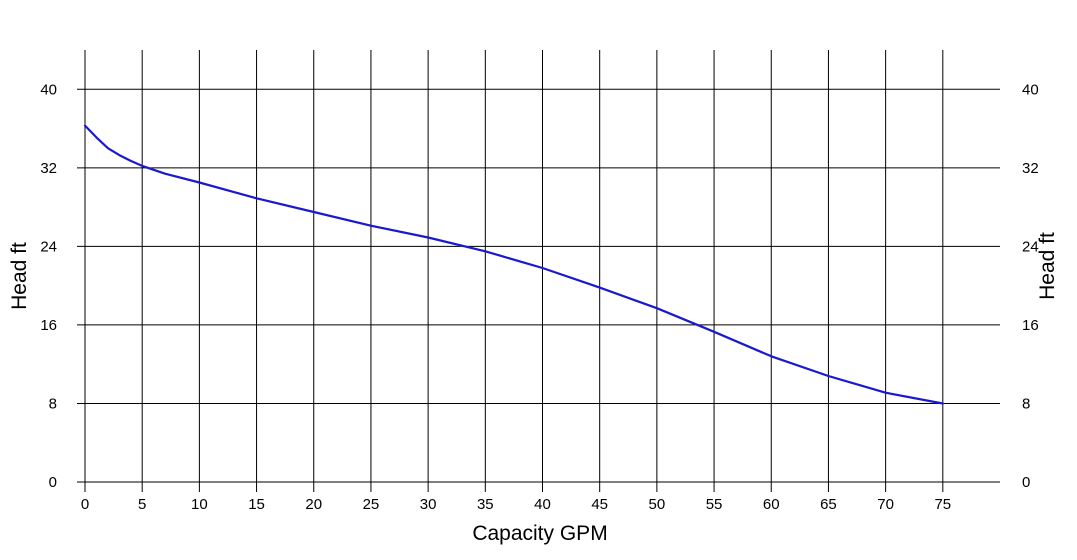  I want to click on y-tick-label-right: 32, so click(1030, 168).